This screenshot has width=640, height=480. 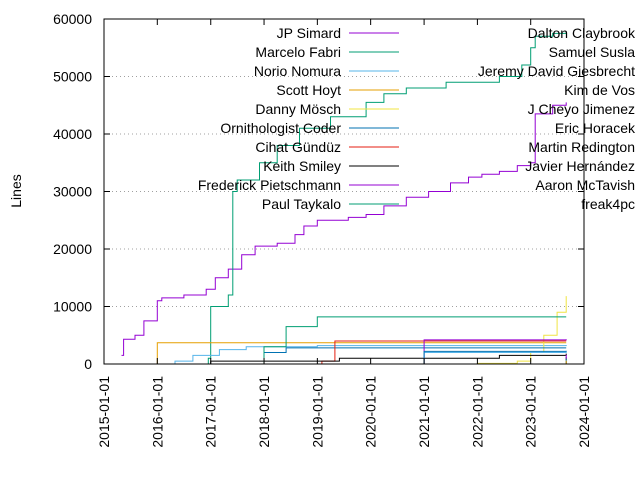 I want to click on legend-entry-label: Dalton Claybrook, so click(x=582, y=33).